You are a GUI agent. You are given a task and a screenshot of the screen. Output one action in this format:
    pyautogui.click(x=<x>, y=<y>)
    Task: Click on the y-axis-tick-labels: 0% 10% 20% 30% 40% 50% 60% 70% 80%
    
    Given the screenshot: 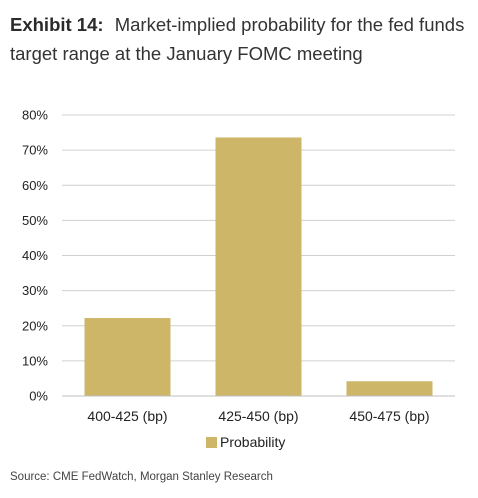 What is the action you would take?
    pyautogui.click(x=35, y=256)
    